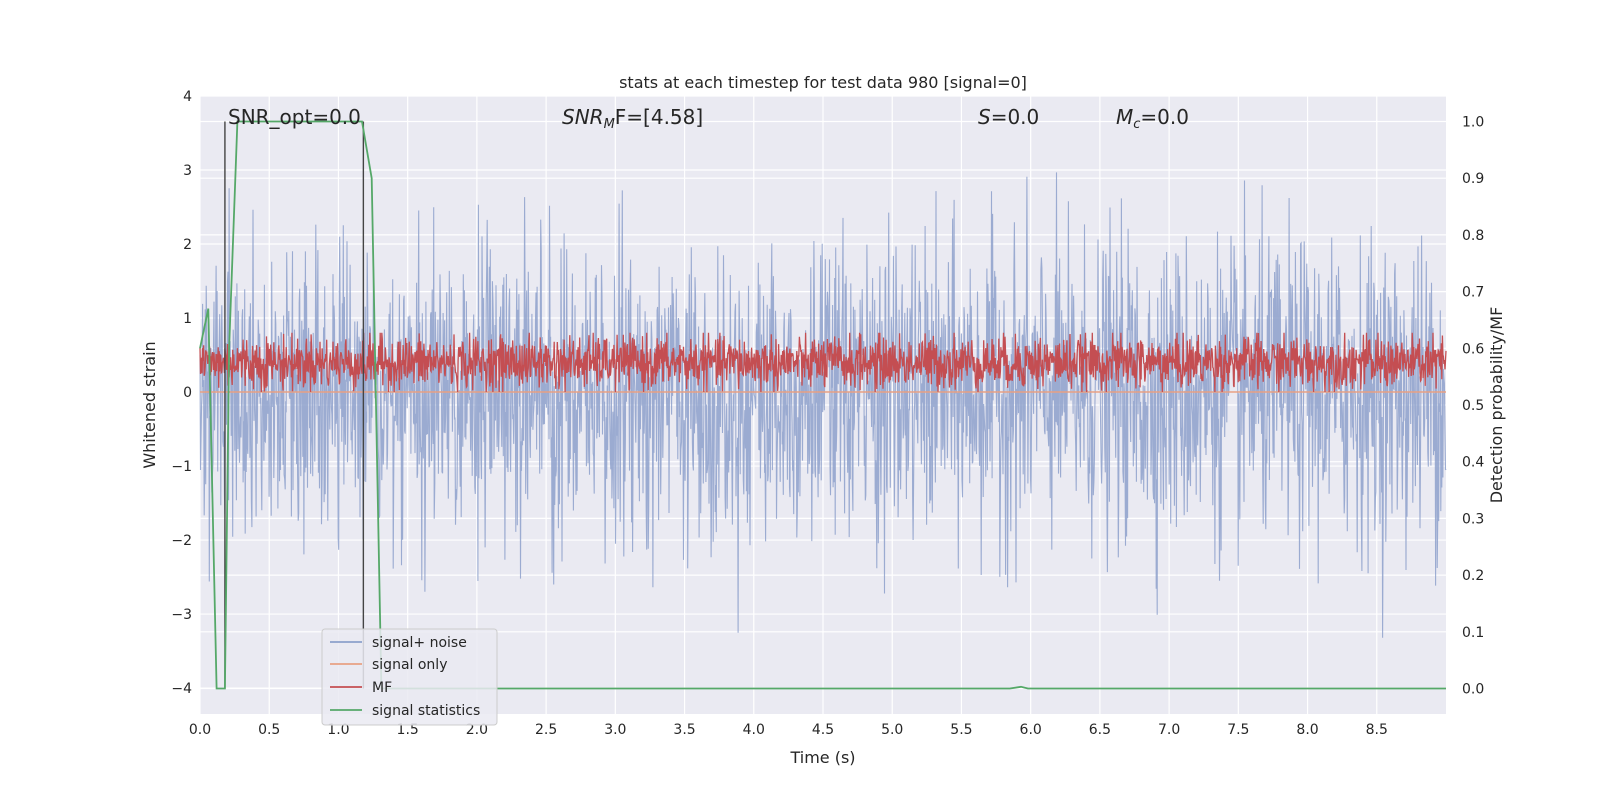 The width and height of the screenshot is (1600, 800). I want to click on y-tick-label: 4, so click(187, 97).